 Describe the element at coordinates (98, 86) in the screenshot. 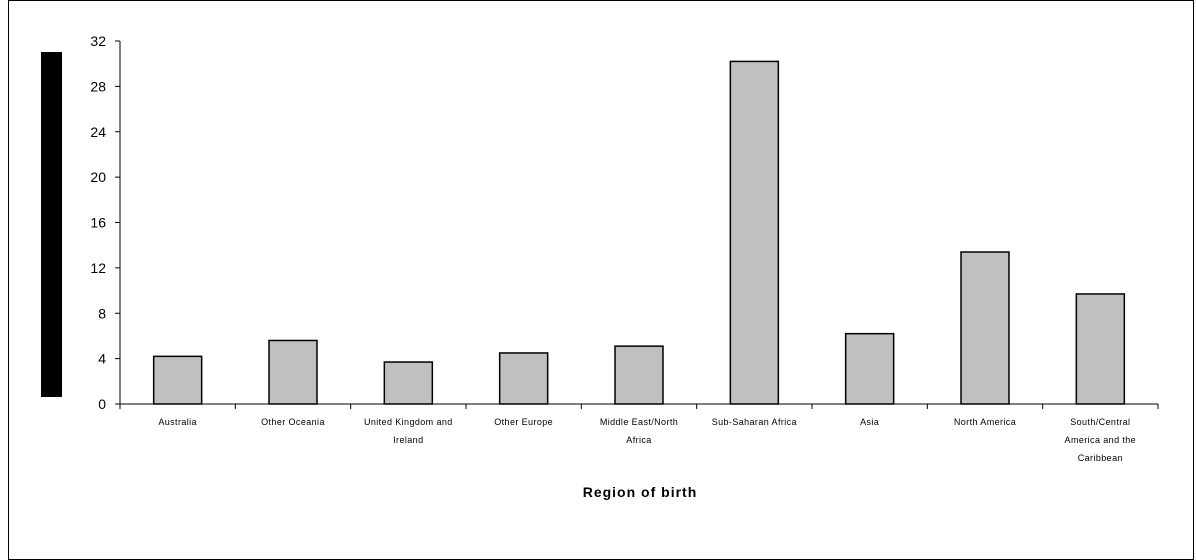

I see `y-tick-label: 28` at that location.